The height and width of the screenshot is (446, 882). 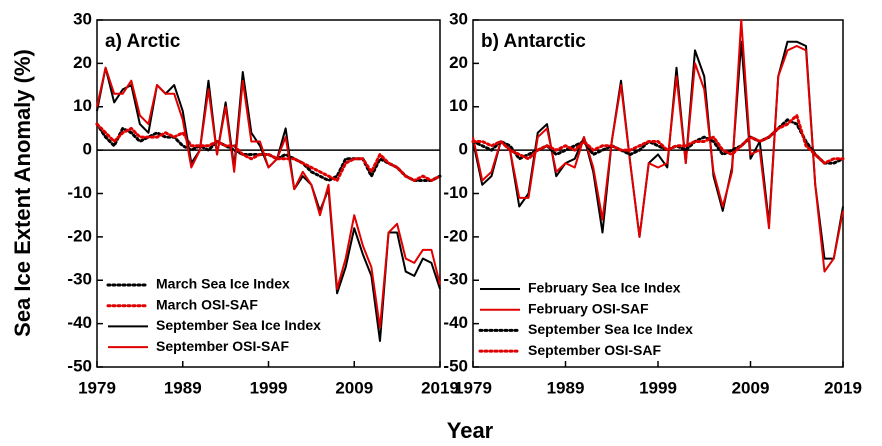 I want to click on y-axis-label: Sea Ice Extent Anomaly (%), so click(x=22, y=193).